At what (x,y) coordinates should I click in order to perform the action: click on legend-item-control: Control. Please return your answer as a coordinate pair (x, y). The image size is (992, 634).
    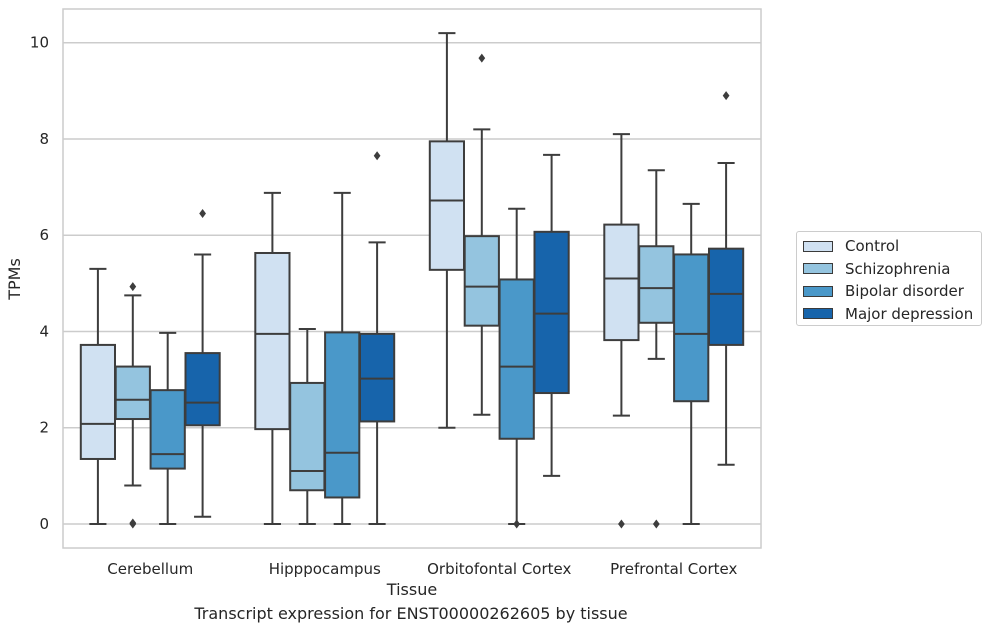
    Looking at the image, I should click on (892, 246).